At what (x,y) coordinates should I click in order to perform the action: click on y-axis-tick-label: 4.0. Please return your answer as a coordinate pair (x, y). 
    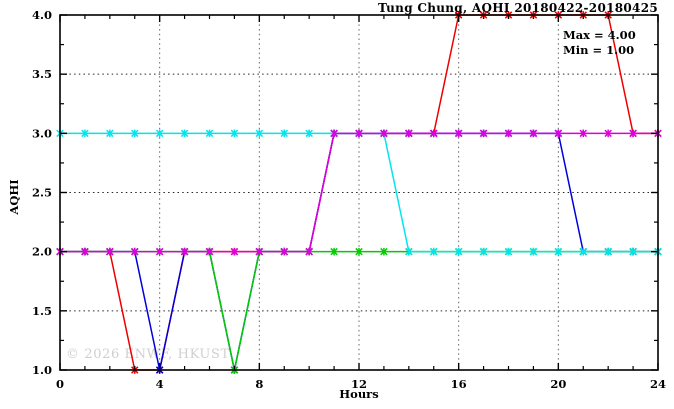
    Looking at the image, I should click on (42, 15).